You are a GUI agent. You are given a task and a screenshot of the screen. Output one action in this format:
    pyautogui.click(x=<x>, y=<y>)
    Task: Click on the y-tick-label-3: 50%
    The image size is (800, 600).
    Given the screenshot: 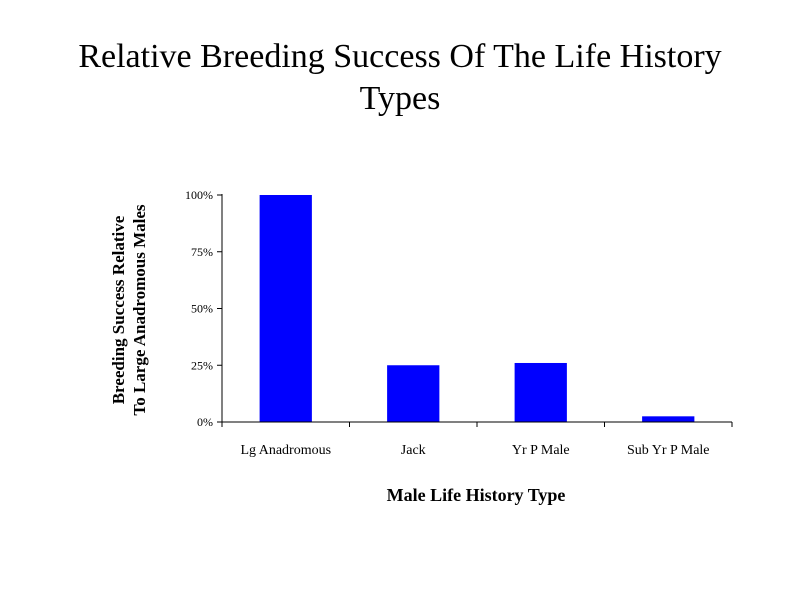 What is the action you would take?
    pyautogui.click(x=202, y=309)
    